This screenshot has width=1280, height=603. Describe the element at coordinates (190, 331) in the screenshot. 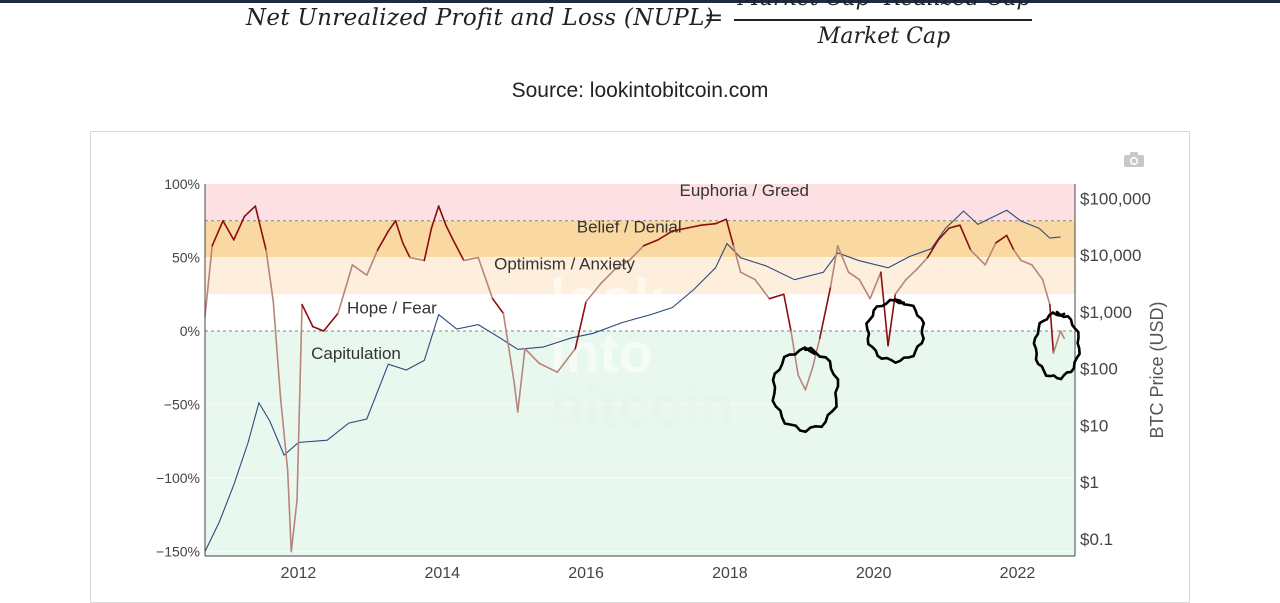

I see `left-tick-label: 0%` at that location.